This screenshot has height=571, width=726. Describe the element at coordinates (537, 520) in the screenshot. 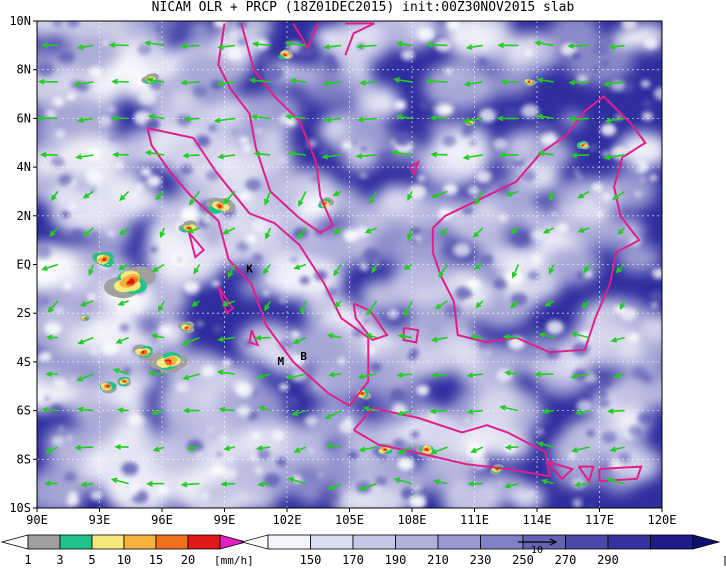

I see `lon-label: 114E` at that location.